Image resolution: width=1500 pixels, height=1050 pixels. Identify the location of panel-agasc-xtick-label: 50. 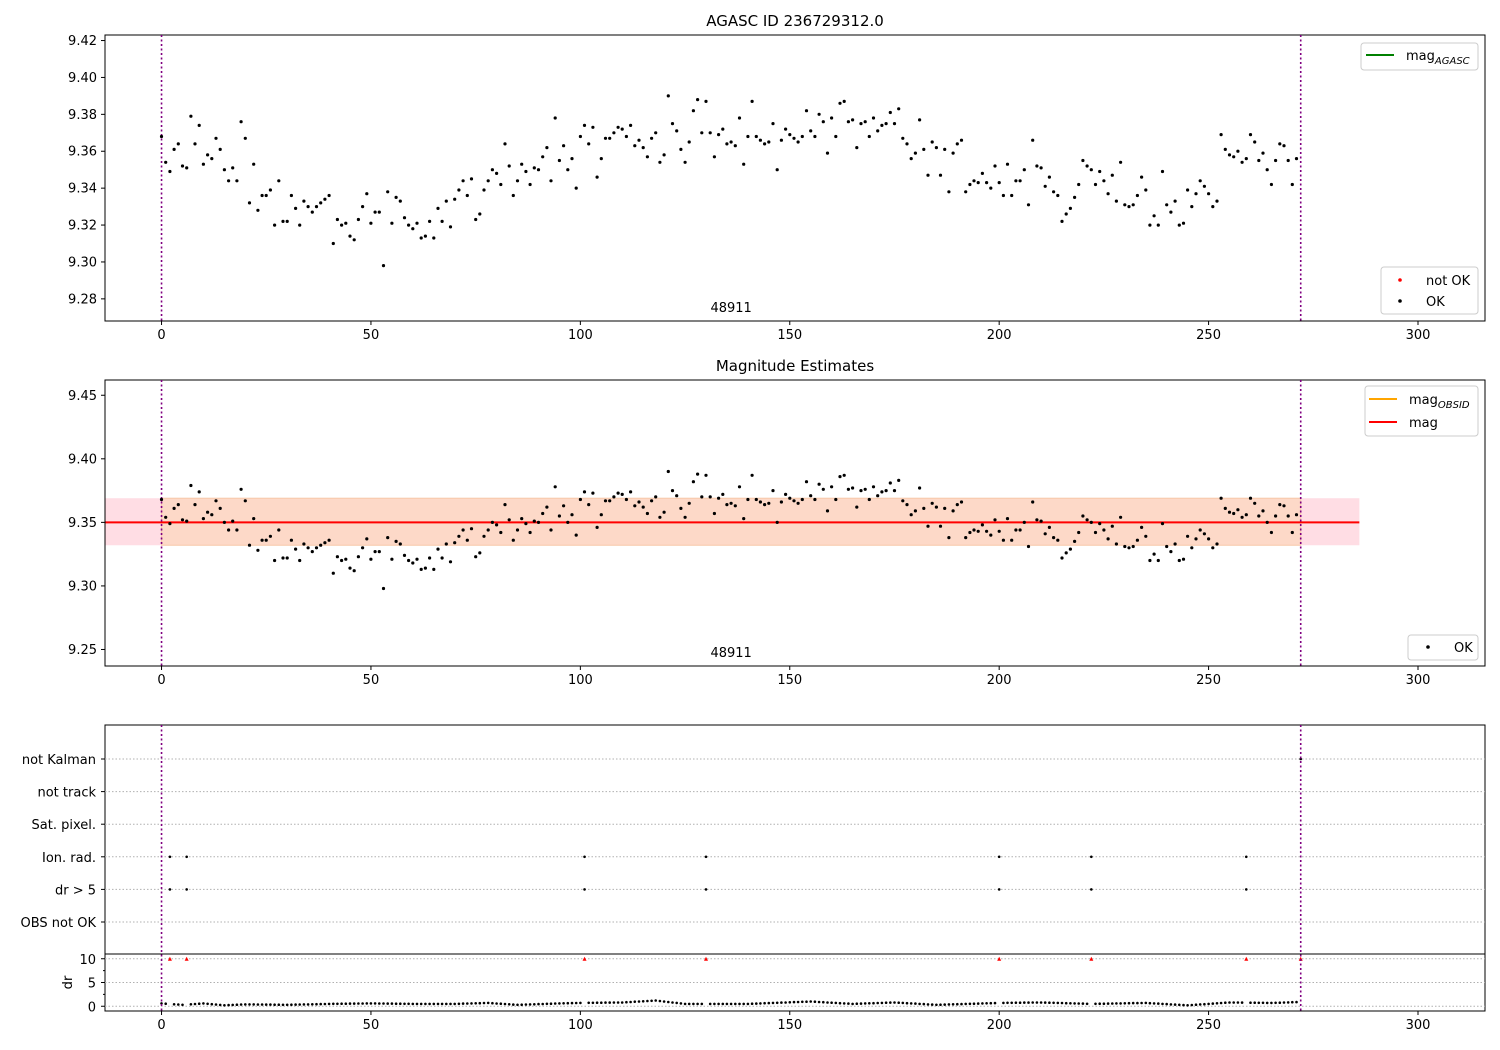
(371, 335).